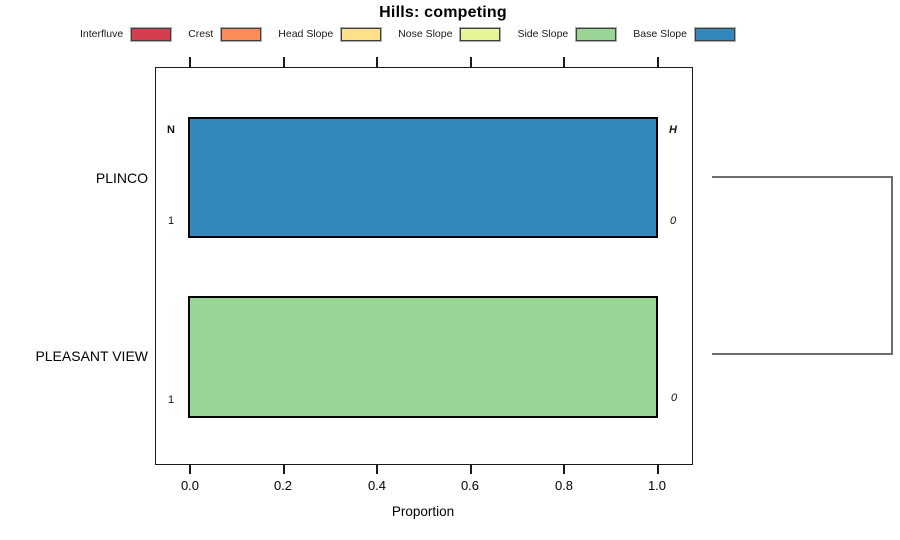 The height and width of the screenshot is (540, 900). I want to click on legend-swatch-nose-slope, so click(480, 34).